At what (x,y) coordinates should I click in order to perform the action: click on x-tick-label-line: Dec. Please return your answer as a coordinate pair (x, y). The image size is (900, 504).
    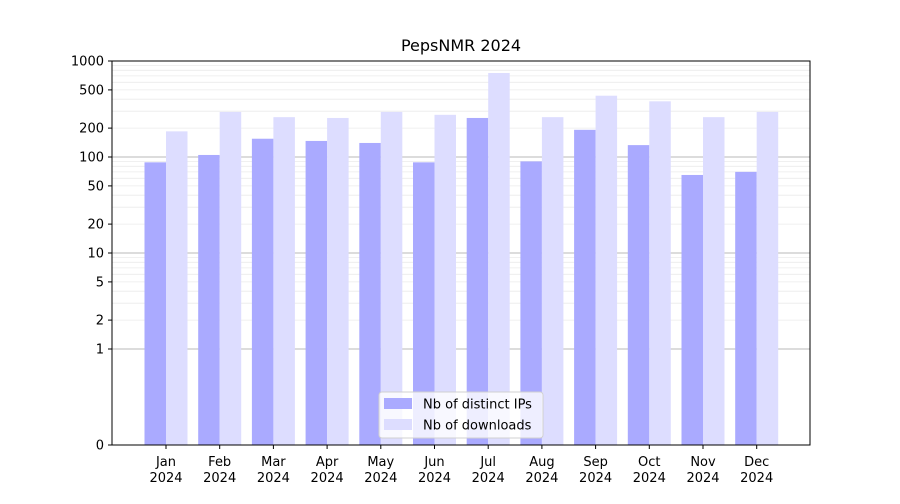
    Looking at the image, I should click on (756, 462).